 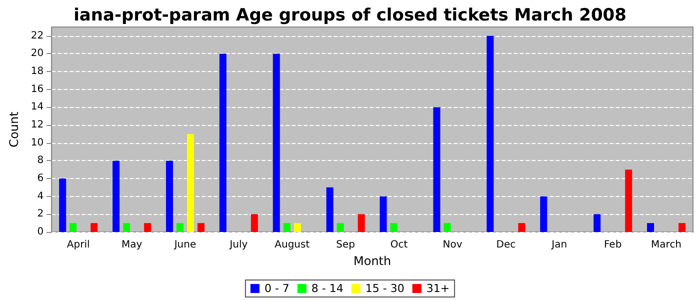 I want to click on x-tick-label: August, so click(x=292, y=245).